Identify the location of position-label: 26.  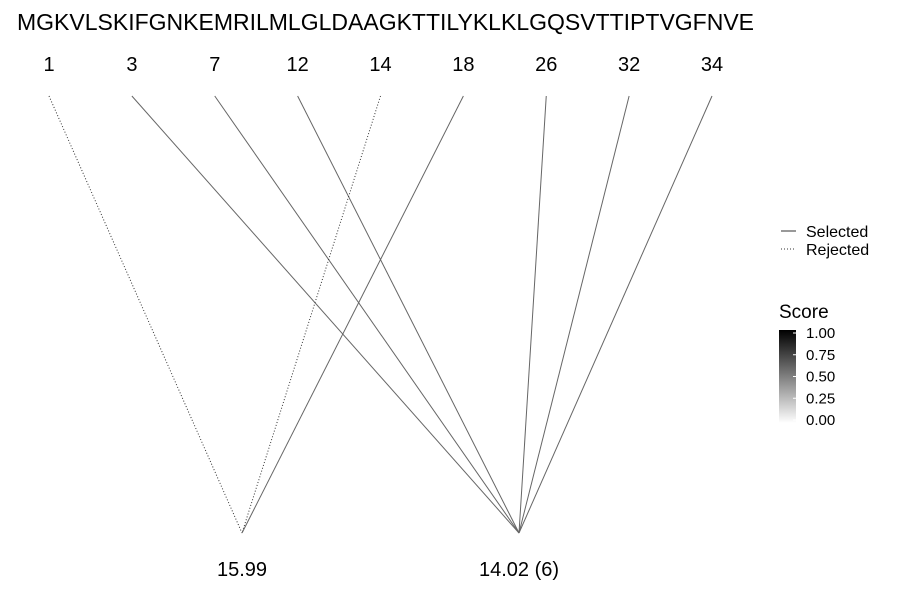
(546, 65).